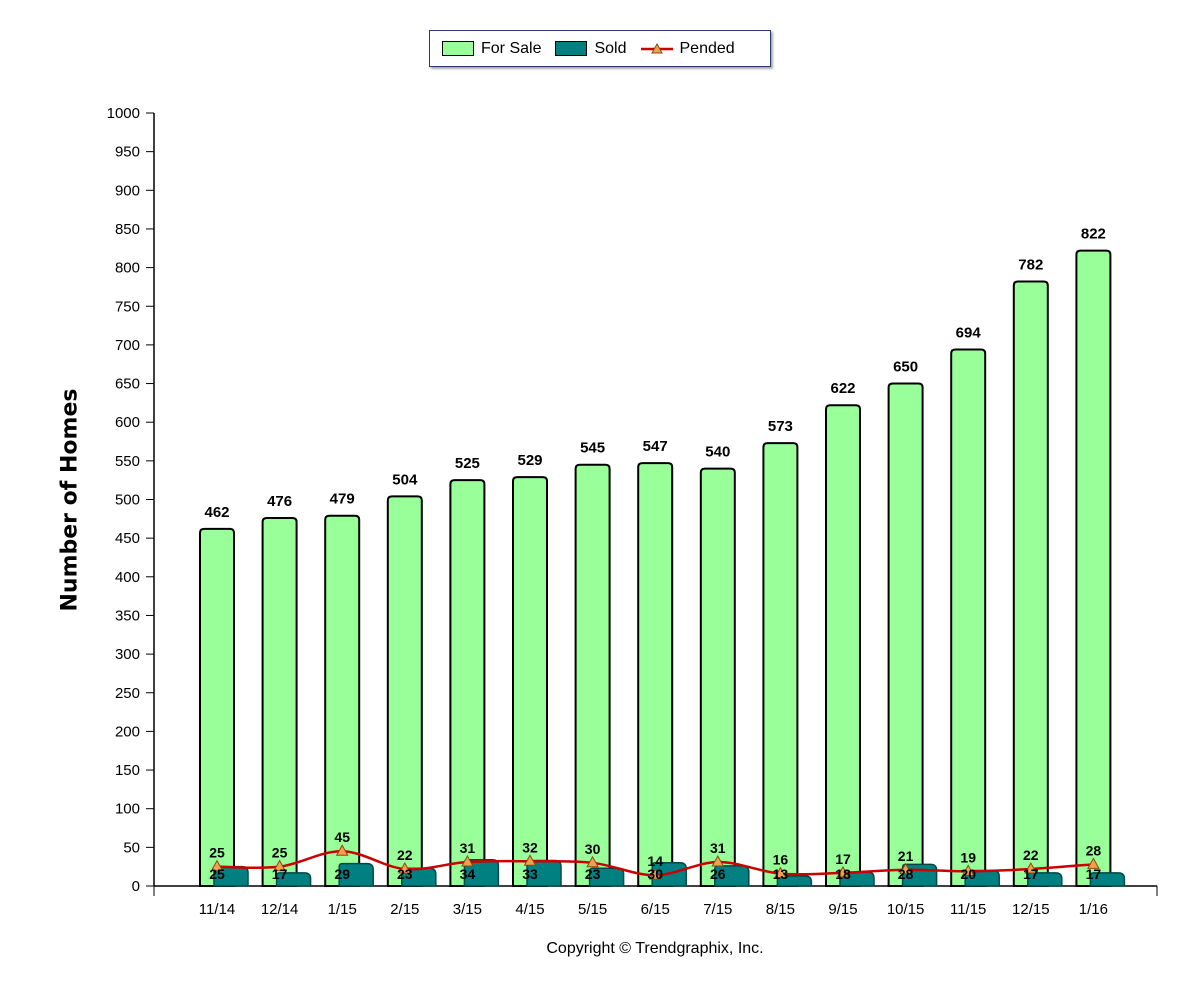 Image resolution: width=1200 pixels, height=1005 pixels. I want to click on pended-label: 16, so click(781, 860).